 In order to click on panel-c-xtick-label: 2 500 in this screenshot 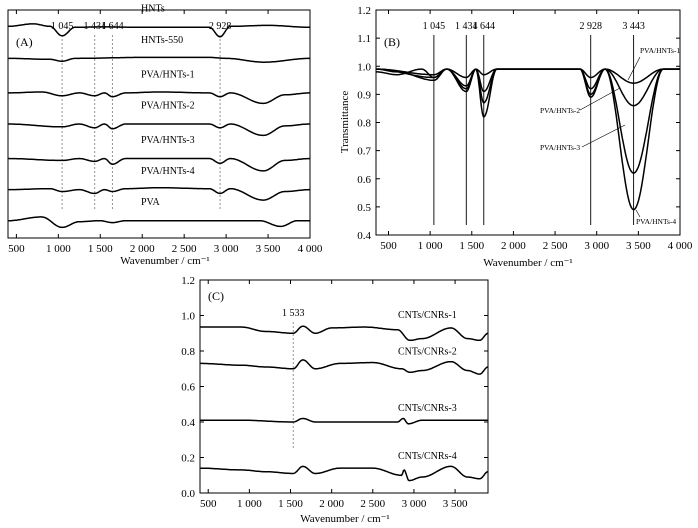, I will do `click(372, 504)`.